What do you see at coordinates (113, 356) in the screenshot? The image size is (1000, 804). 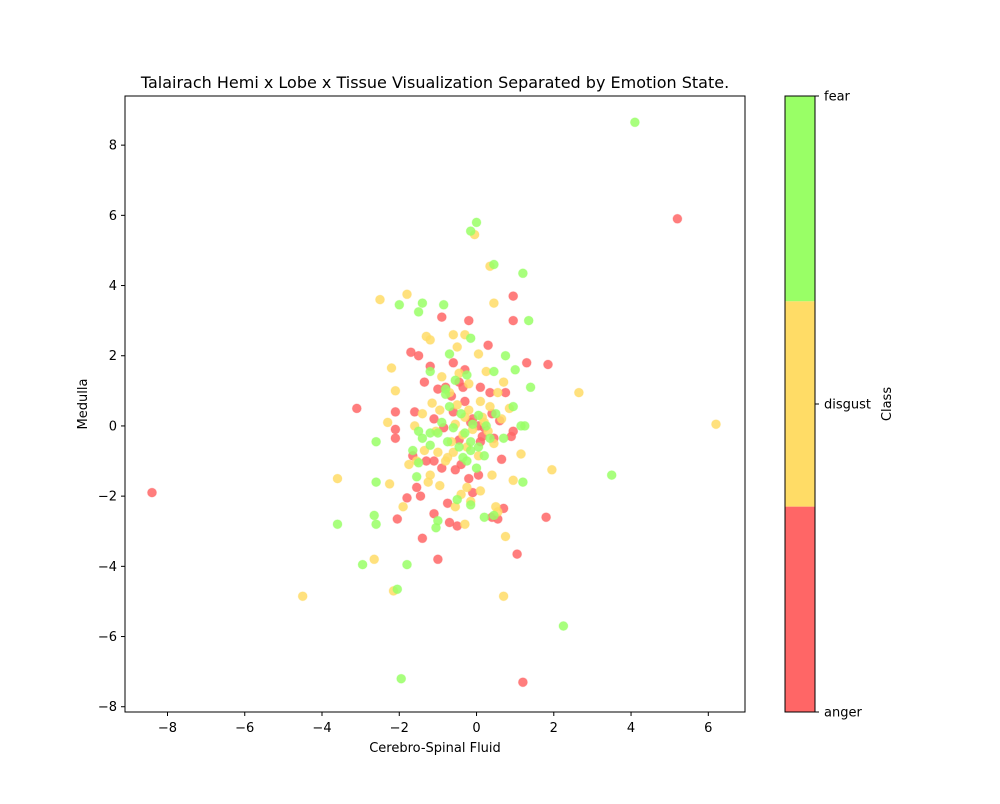 I see `y-tick-label: 2` at bounding box center [113, 356].